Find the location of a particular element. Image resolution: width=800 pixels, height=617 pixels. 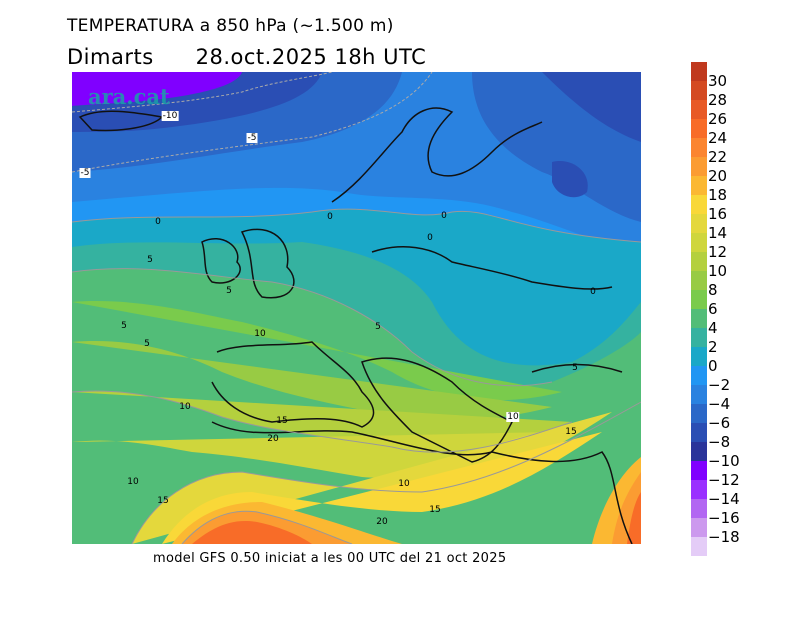

color-scale-label: −14 is located at coordinates (724, 499).